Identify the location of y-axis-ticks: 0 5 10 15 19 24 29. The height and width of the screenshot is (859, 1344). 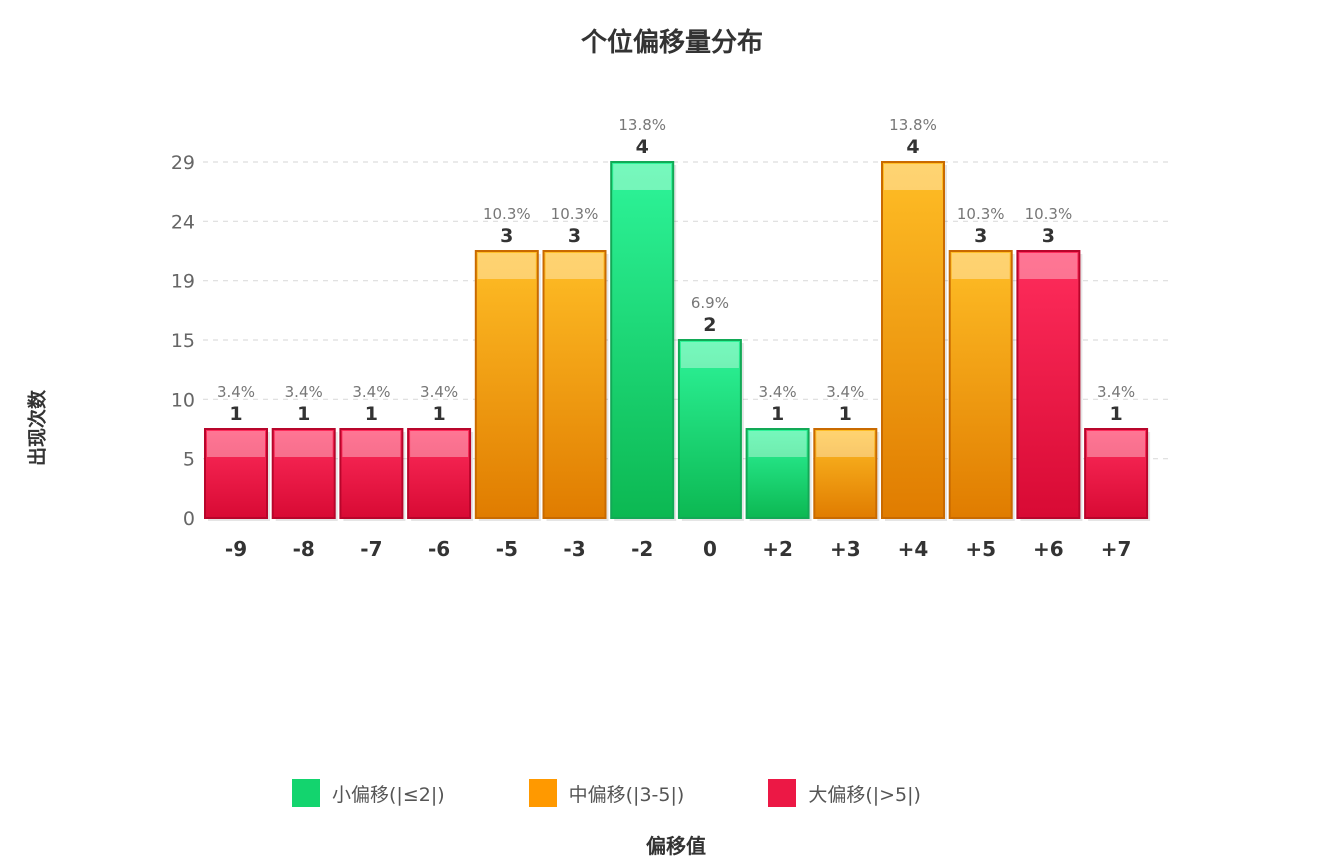
(183, 341).